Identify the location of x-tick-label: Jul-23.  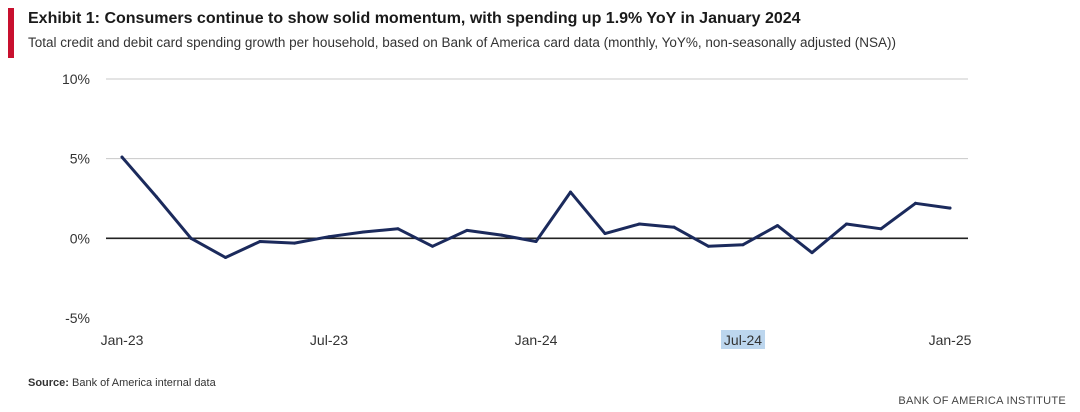
(329, 340).